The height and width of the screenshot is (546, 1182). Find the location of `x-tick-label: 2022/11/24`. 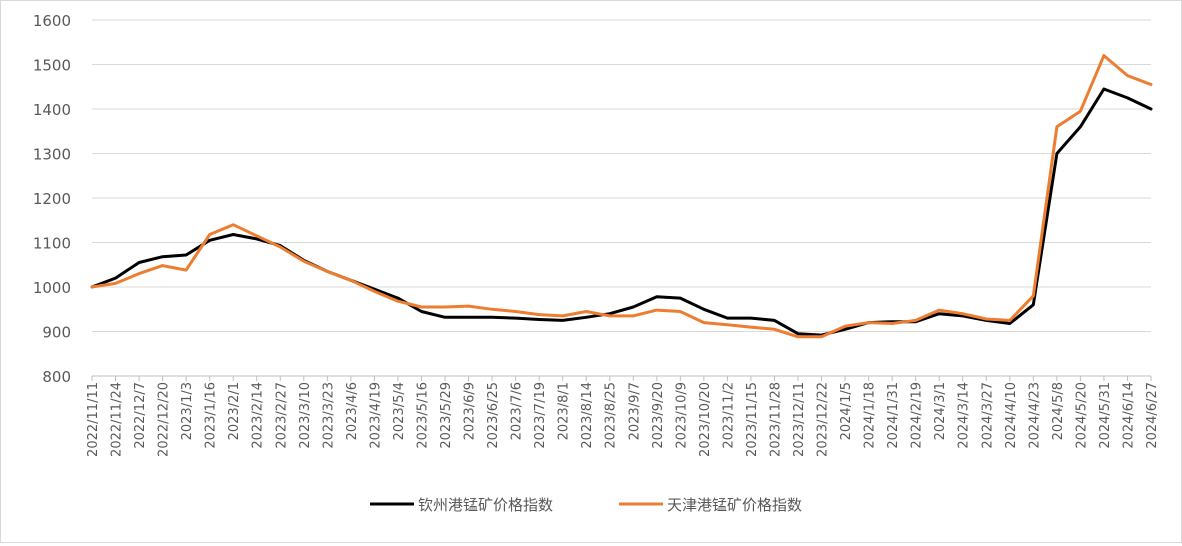

x-tick-label: 2022/11/24 is located at coordinates (117, 419).